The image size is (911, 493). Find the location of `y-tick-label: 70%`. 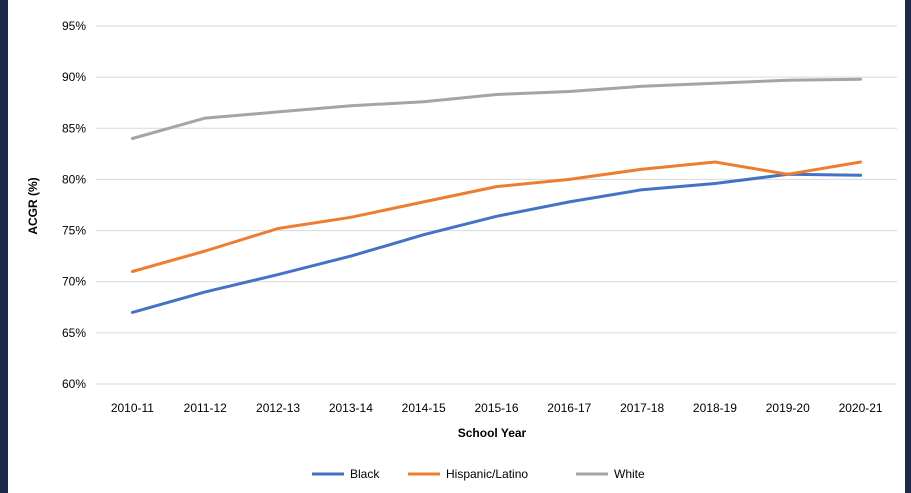

y-tick-label: 70% is located at coordinates (74, 282).